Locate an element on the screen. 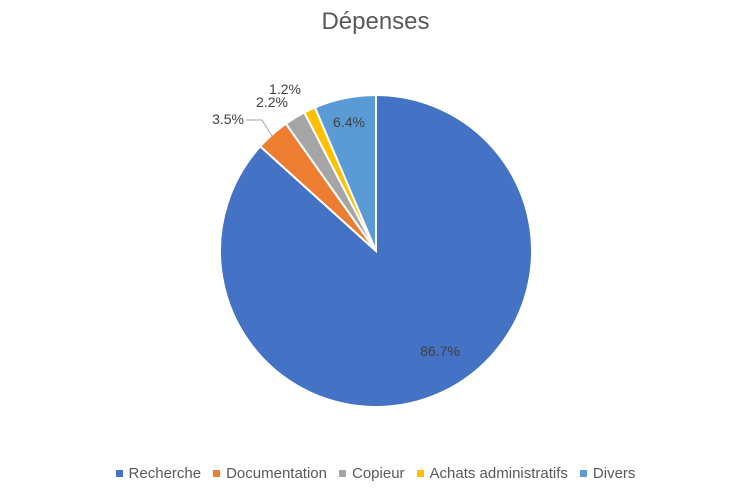 This screenshot has height=504, width=751. legend-label: Recherche is located at coordinates (165, 473).